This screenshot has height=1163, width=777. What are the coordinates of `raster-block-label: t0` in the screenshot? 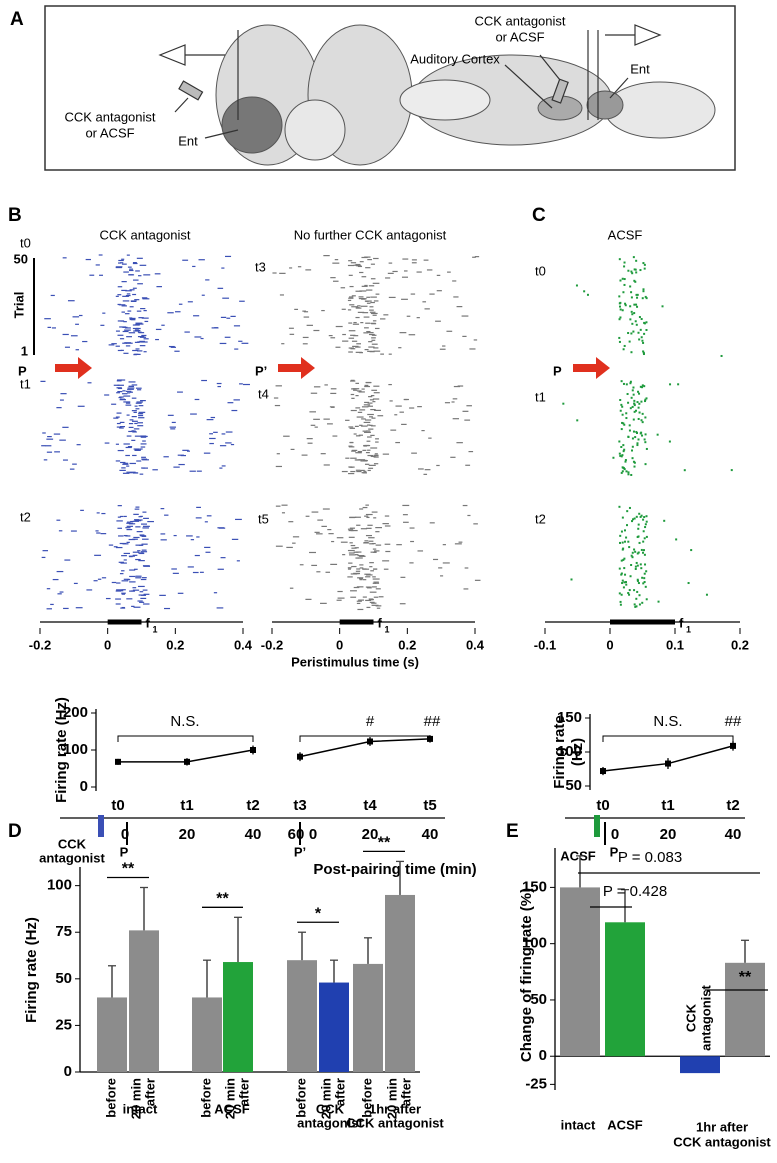 It's located at (540, 270).